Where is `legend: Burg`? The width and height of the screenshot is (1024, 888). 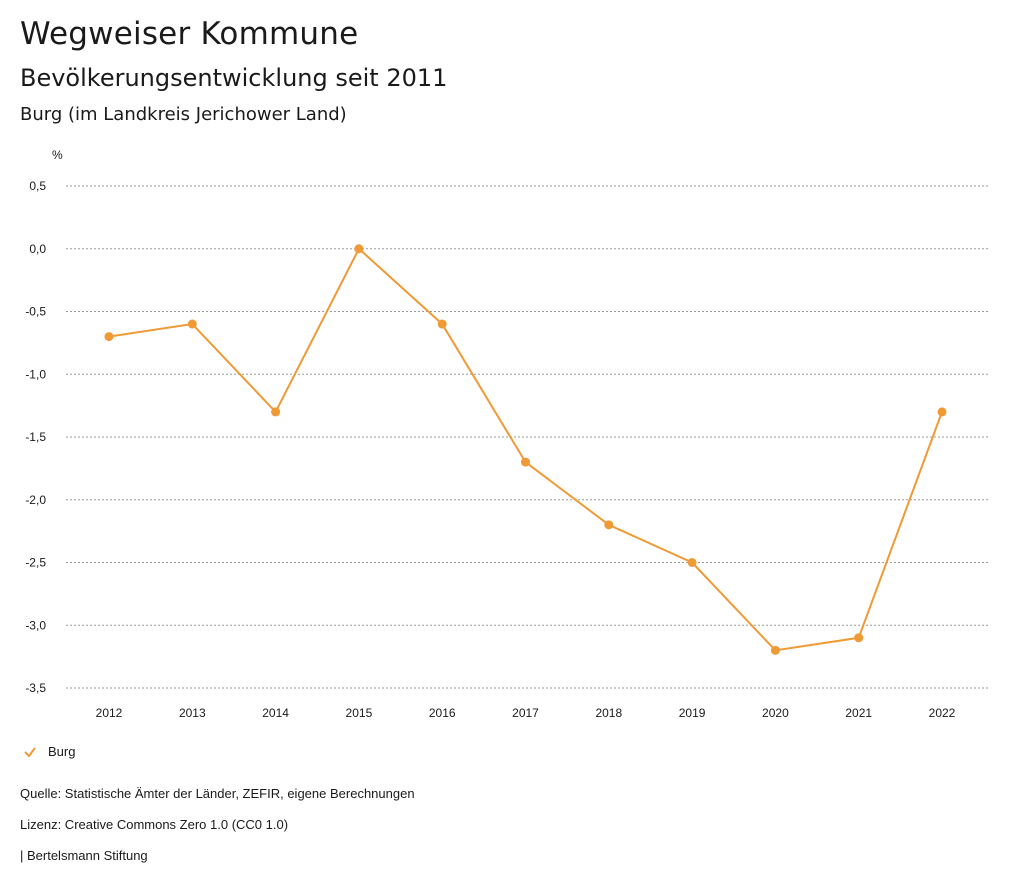 legend: Burg is located at coordinates (48, 751).